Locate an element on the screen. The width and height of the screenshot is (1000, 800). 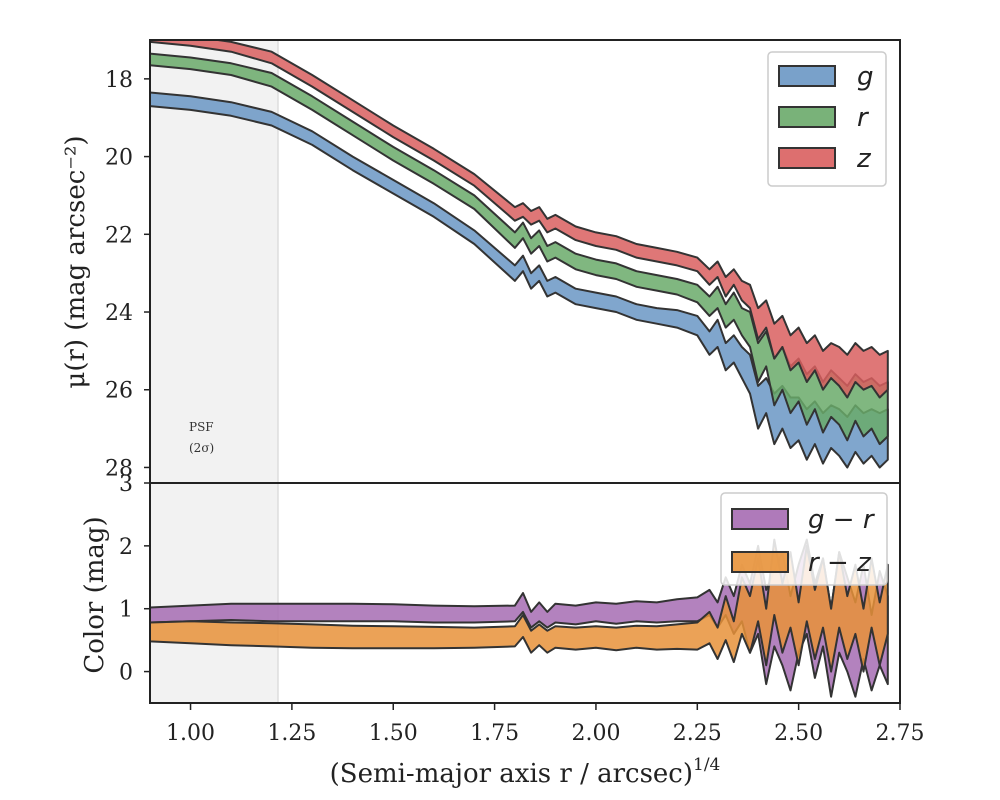
top-y-ticks: 18 20 22 24 26 28 is located at coordinates (127, 274).